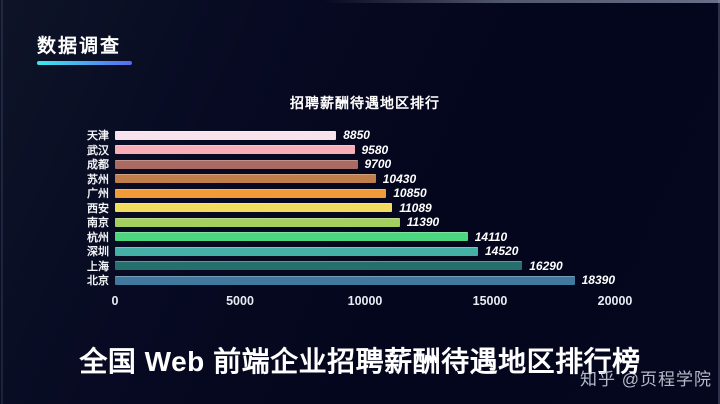  I want to click on bar-track: 9580, so click(365, 150).